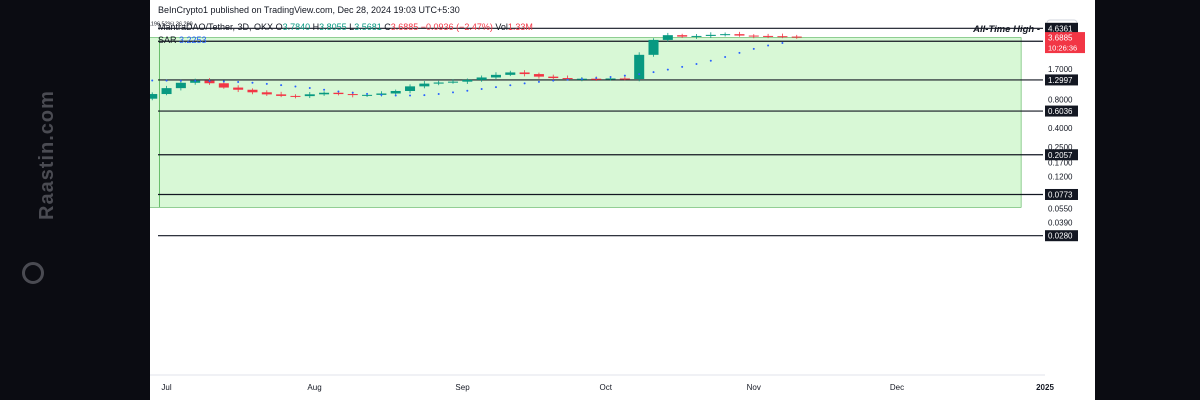 This screenshot has height=400, width=1200. I want to click on time-tick-label: Oct, so click(606, 387).